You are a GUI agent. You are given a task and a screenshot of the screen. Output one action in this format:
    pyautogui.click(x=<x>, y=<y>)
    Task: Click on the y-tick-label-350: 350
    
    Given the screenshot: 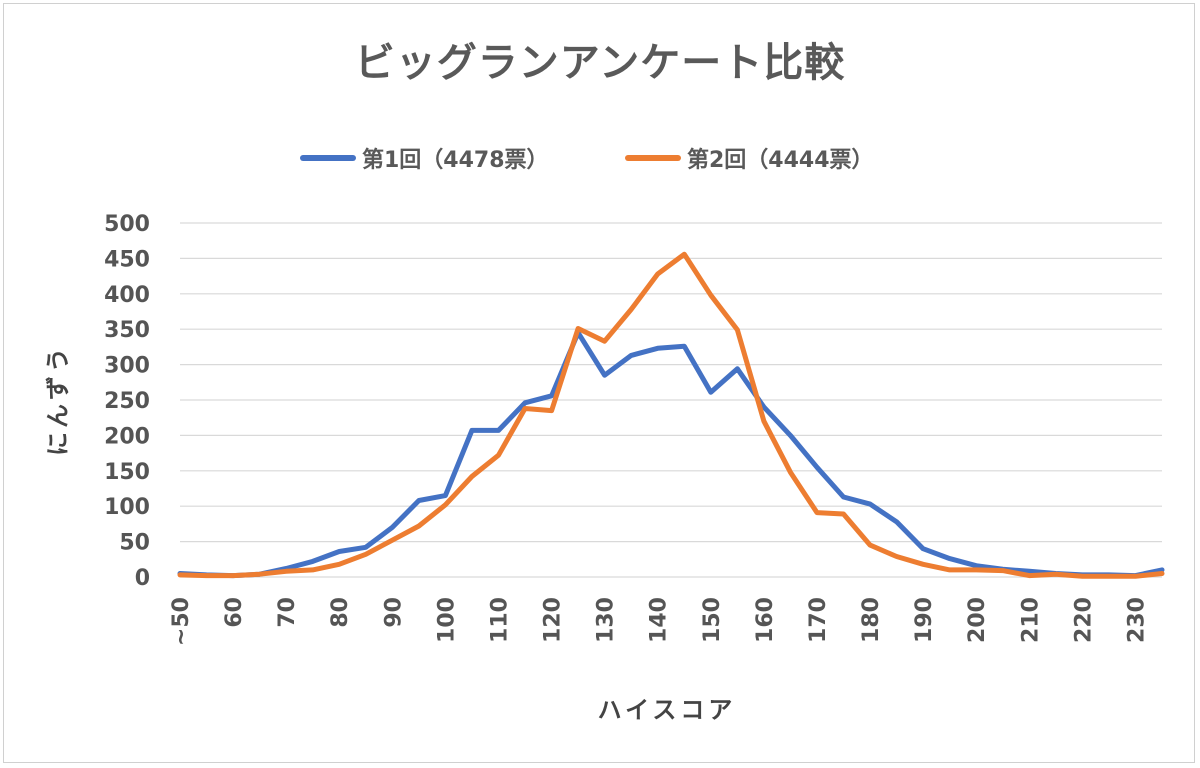 What is the action you would take?
    pyautogui.click(x=127, y=330)
    